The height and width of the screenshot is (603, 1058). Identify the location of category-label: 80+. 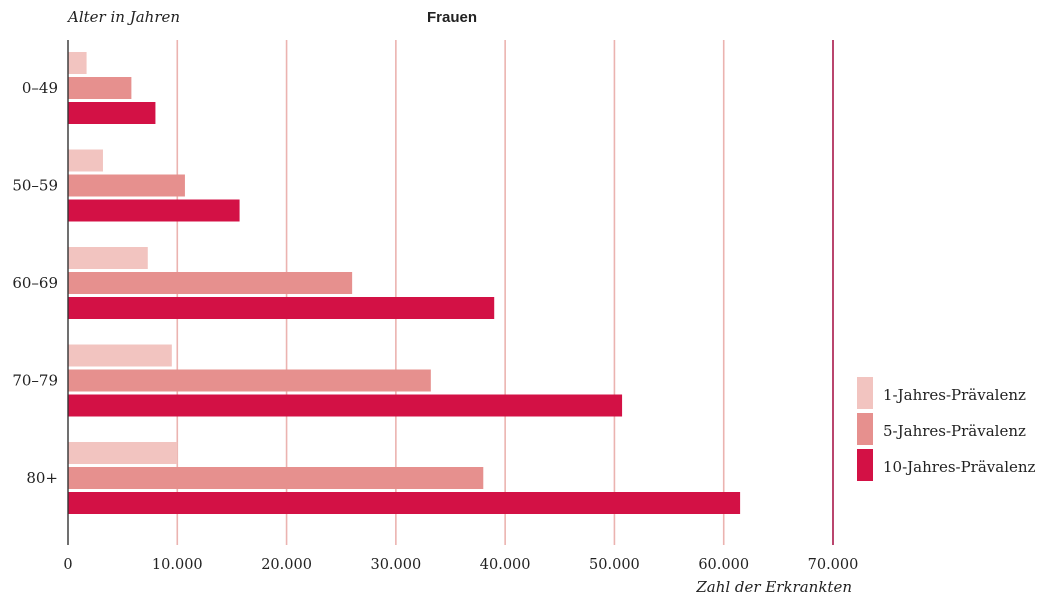
(42, 478).